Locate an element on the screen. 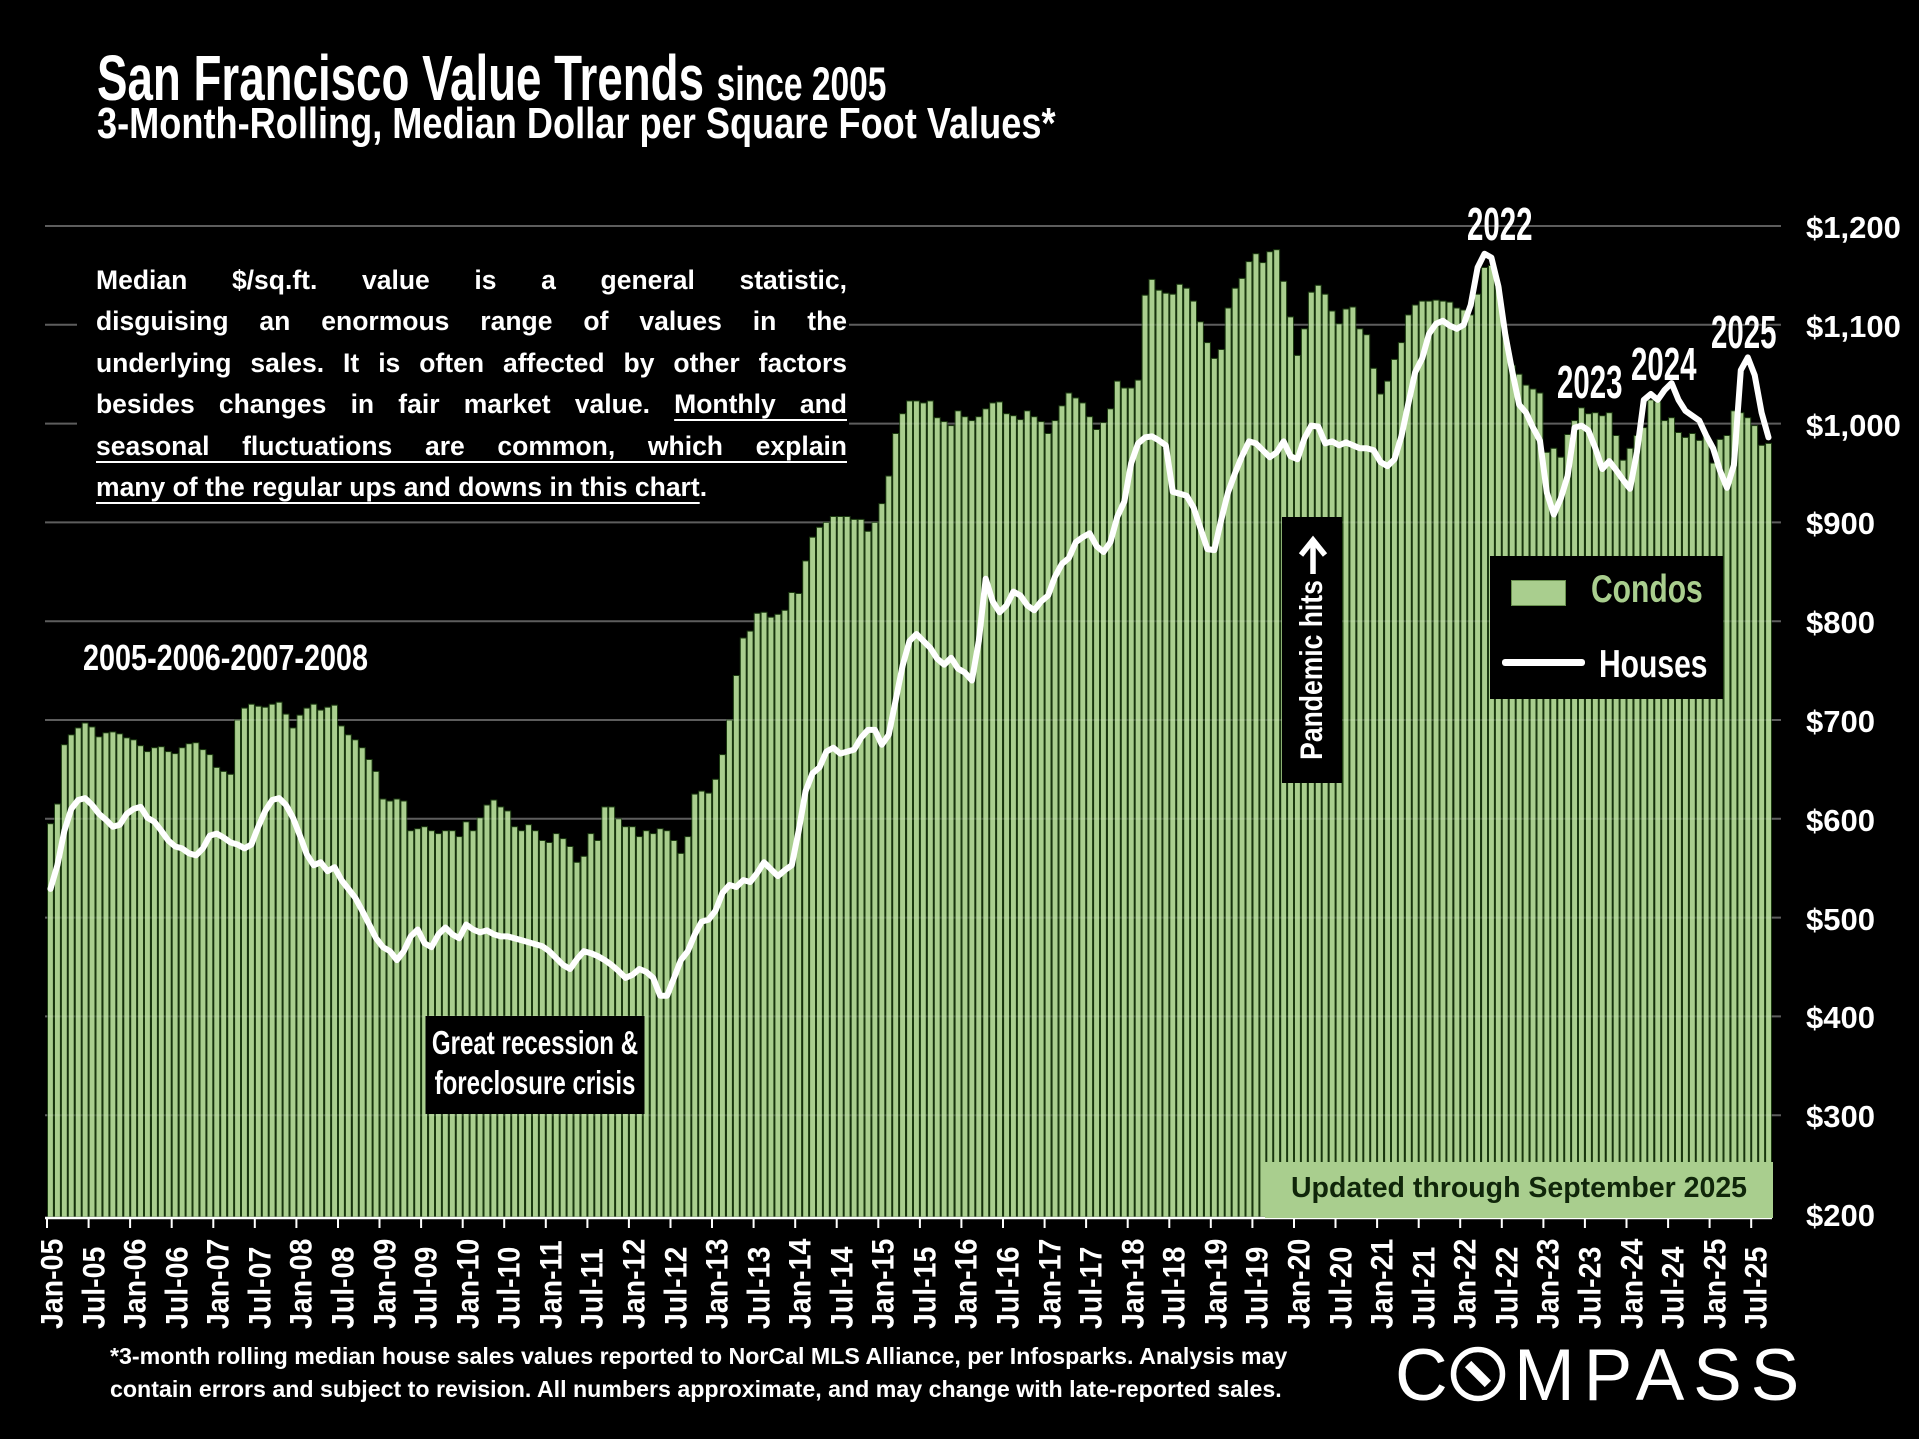  svg-text: MPASS is located at coordinates (1661, 1378).